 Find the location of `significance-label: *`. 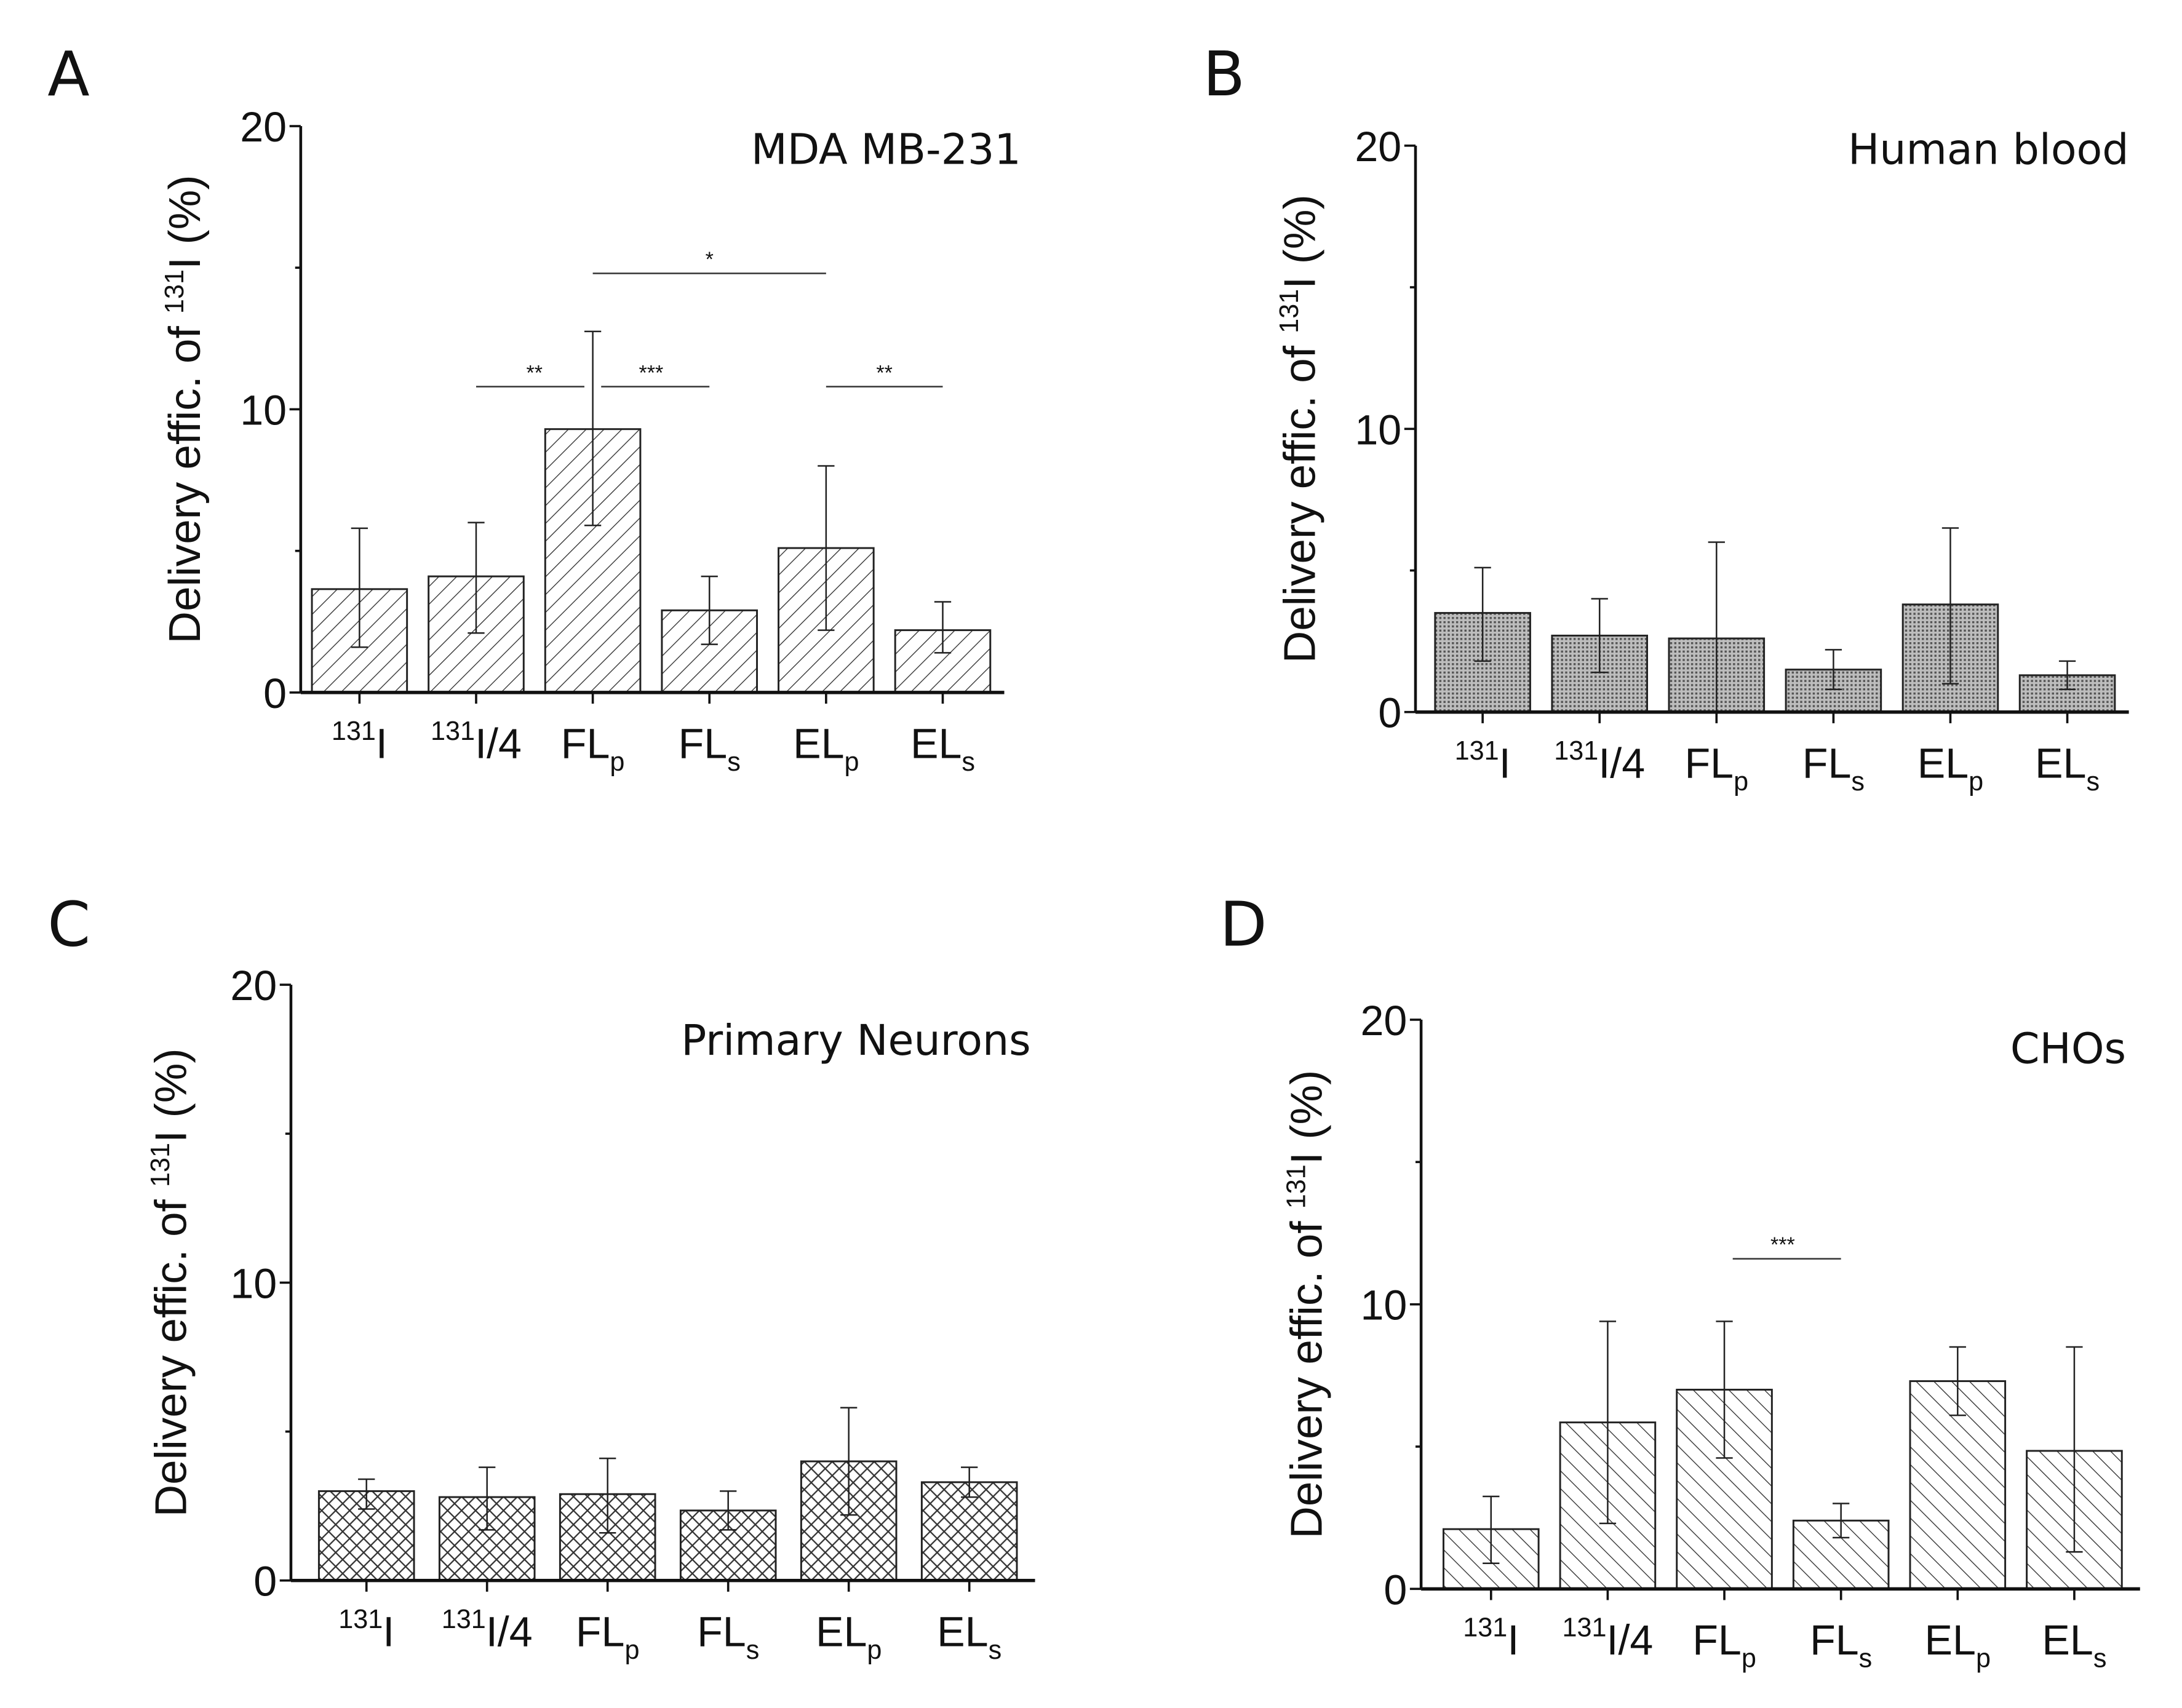

significance-label: * is located at coordinates (710, 259).